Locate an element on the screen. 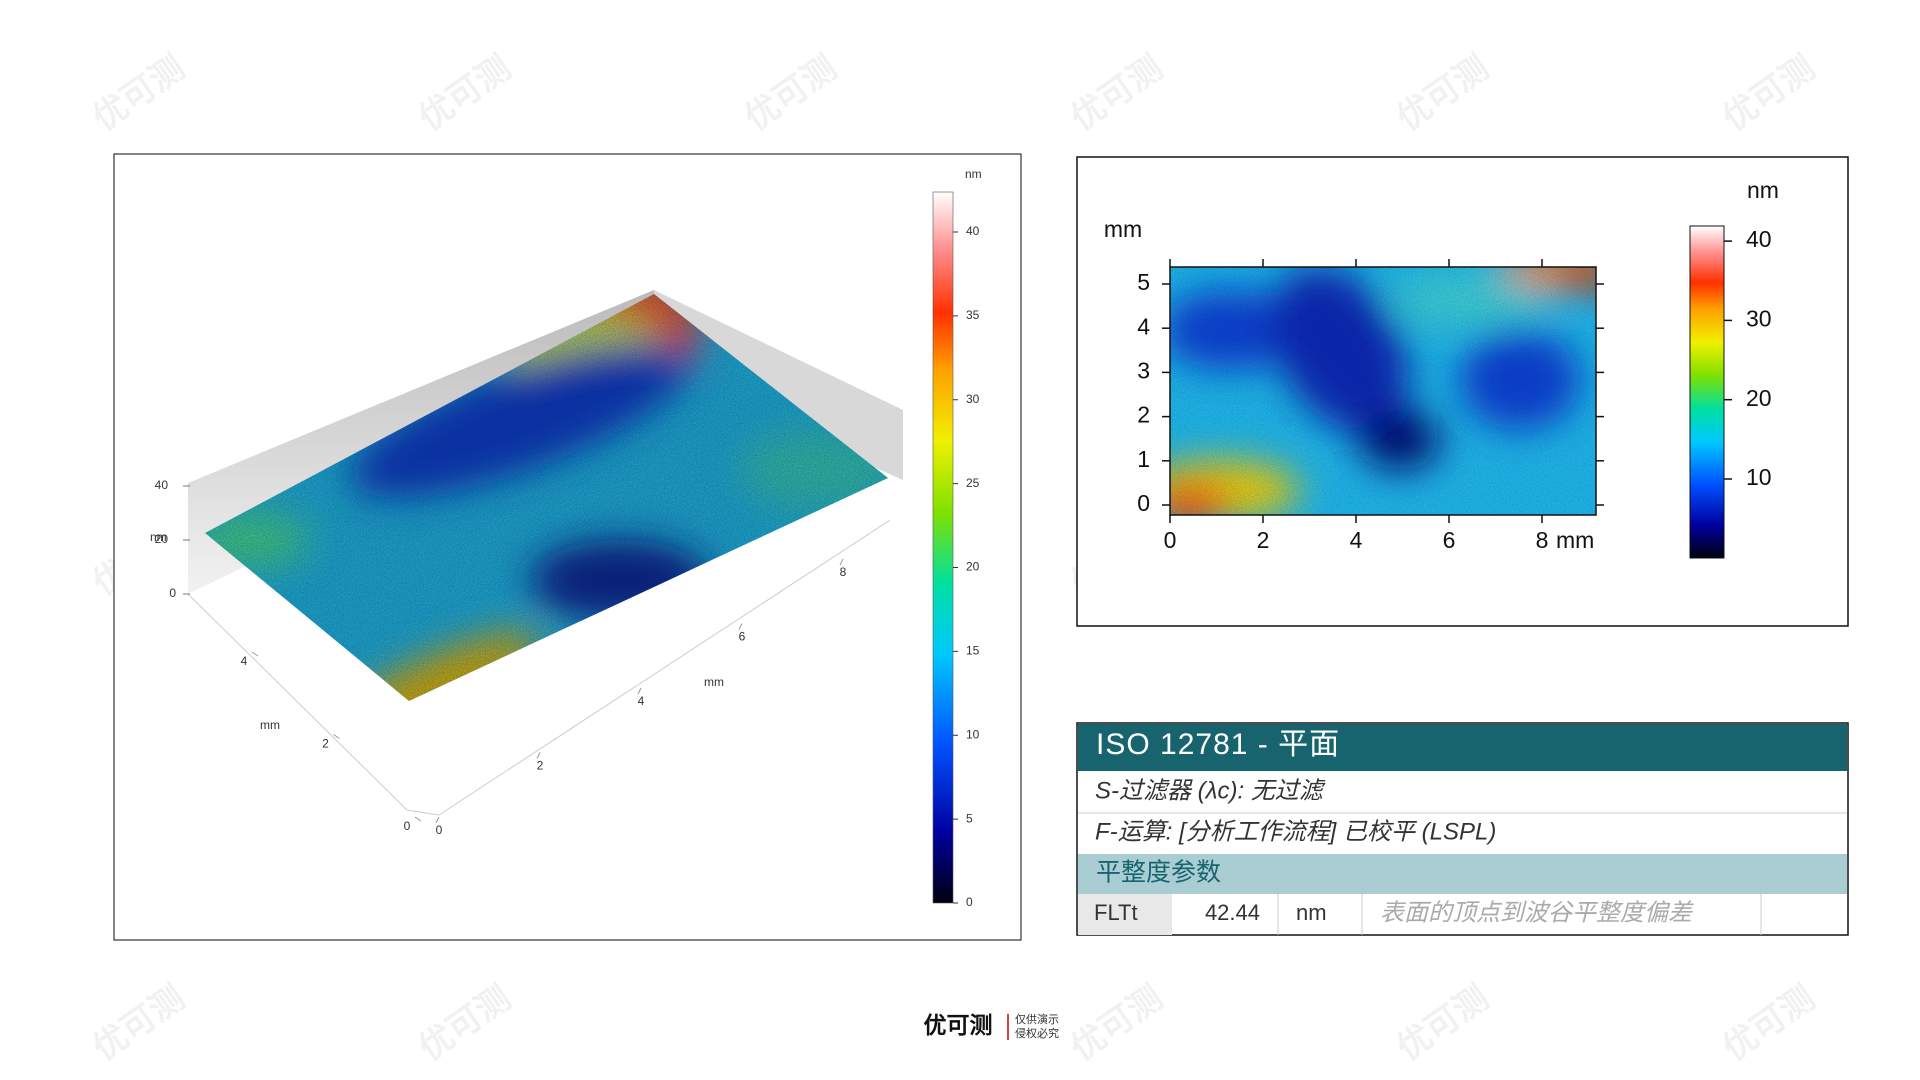  y-tick-label: 5 is located at coordinates (1143, 282).